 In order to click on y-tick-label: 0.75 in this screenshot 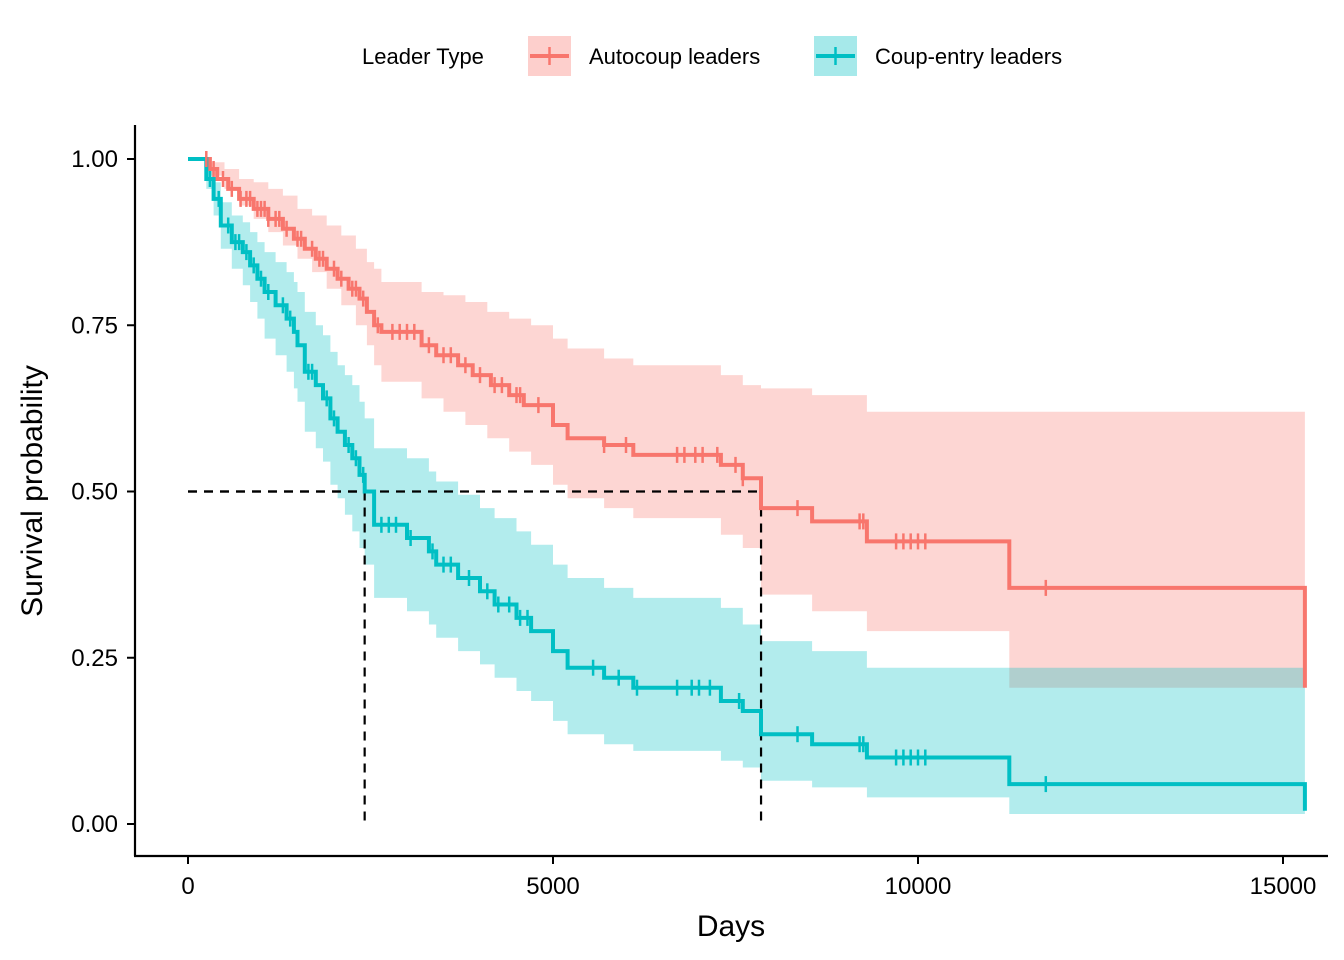, I will do `click(94, 325)`.